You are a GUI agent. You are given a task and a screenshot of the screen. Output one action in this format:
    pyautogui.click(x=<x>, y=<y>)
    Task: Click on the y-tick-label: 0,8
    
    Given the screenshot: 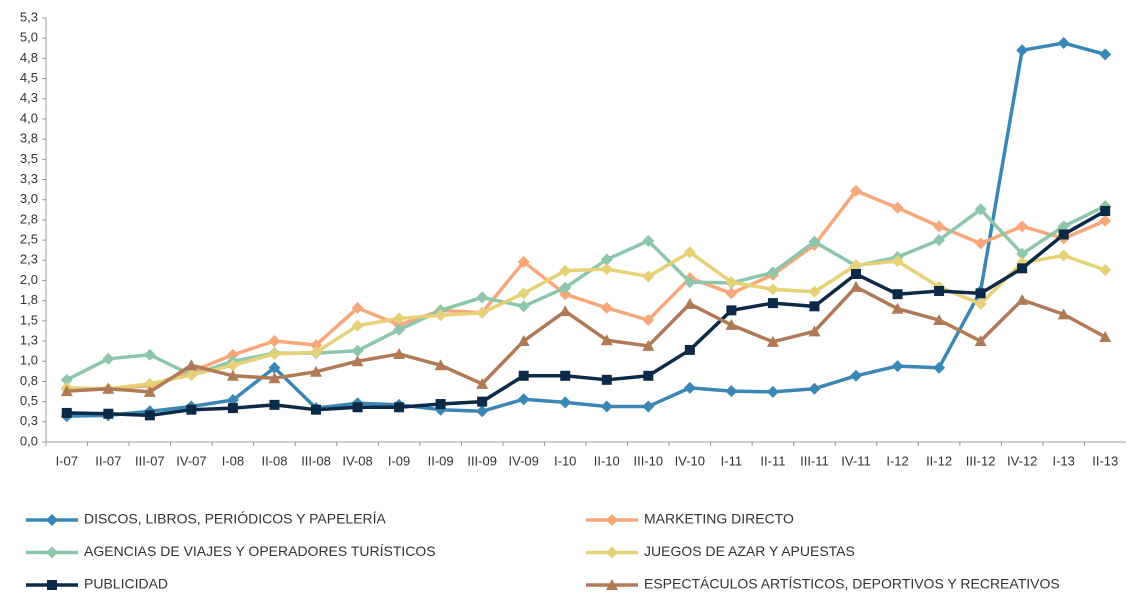 What is the action you would take?
    pyautogui.click(x=29, y=380)
    